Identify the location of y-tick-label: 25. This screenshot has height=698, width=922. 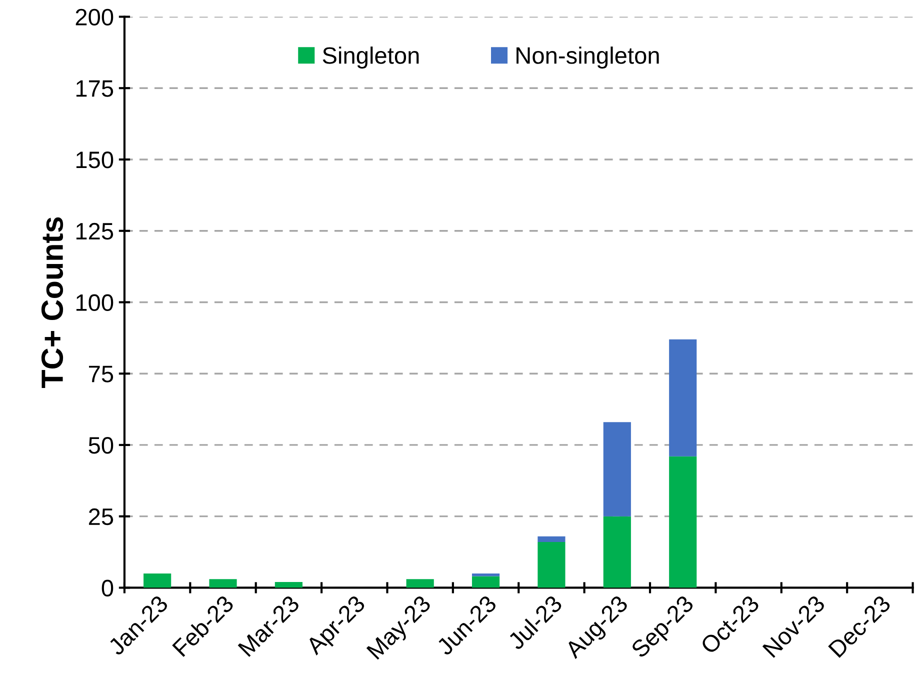
(101, 517).